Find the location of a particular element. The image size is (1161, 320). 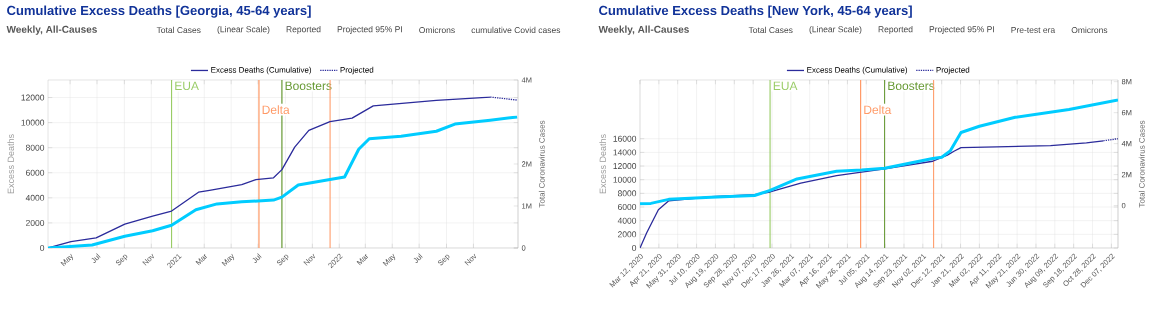

text: cumulative Covid cases is located at coordinates (516, 30).